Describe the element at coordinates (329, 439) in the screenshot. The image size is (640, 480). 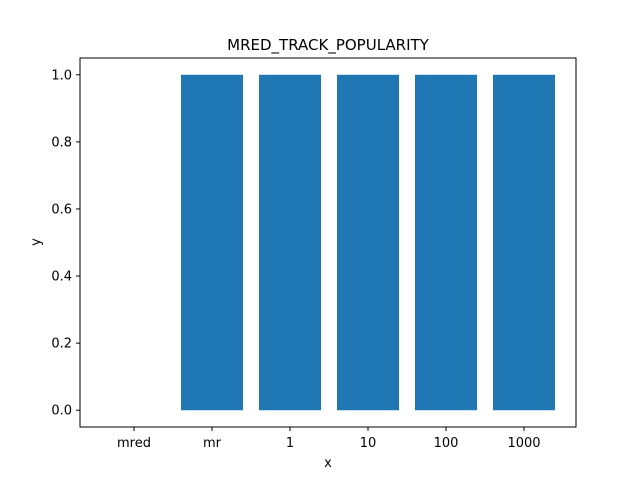
I see `x-axis-ticks: mred mr 1 10 100 1000` at that location.